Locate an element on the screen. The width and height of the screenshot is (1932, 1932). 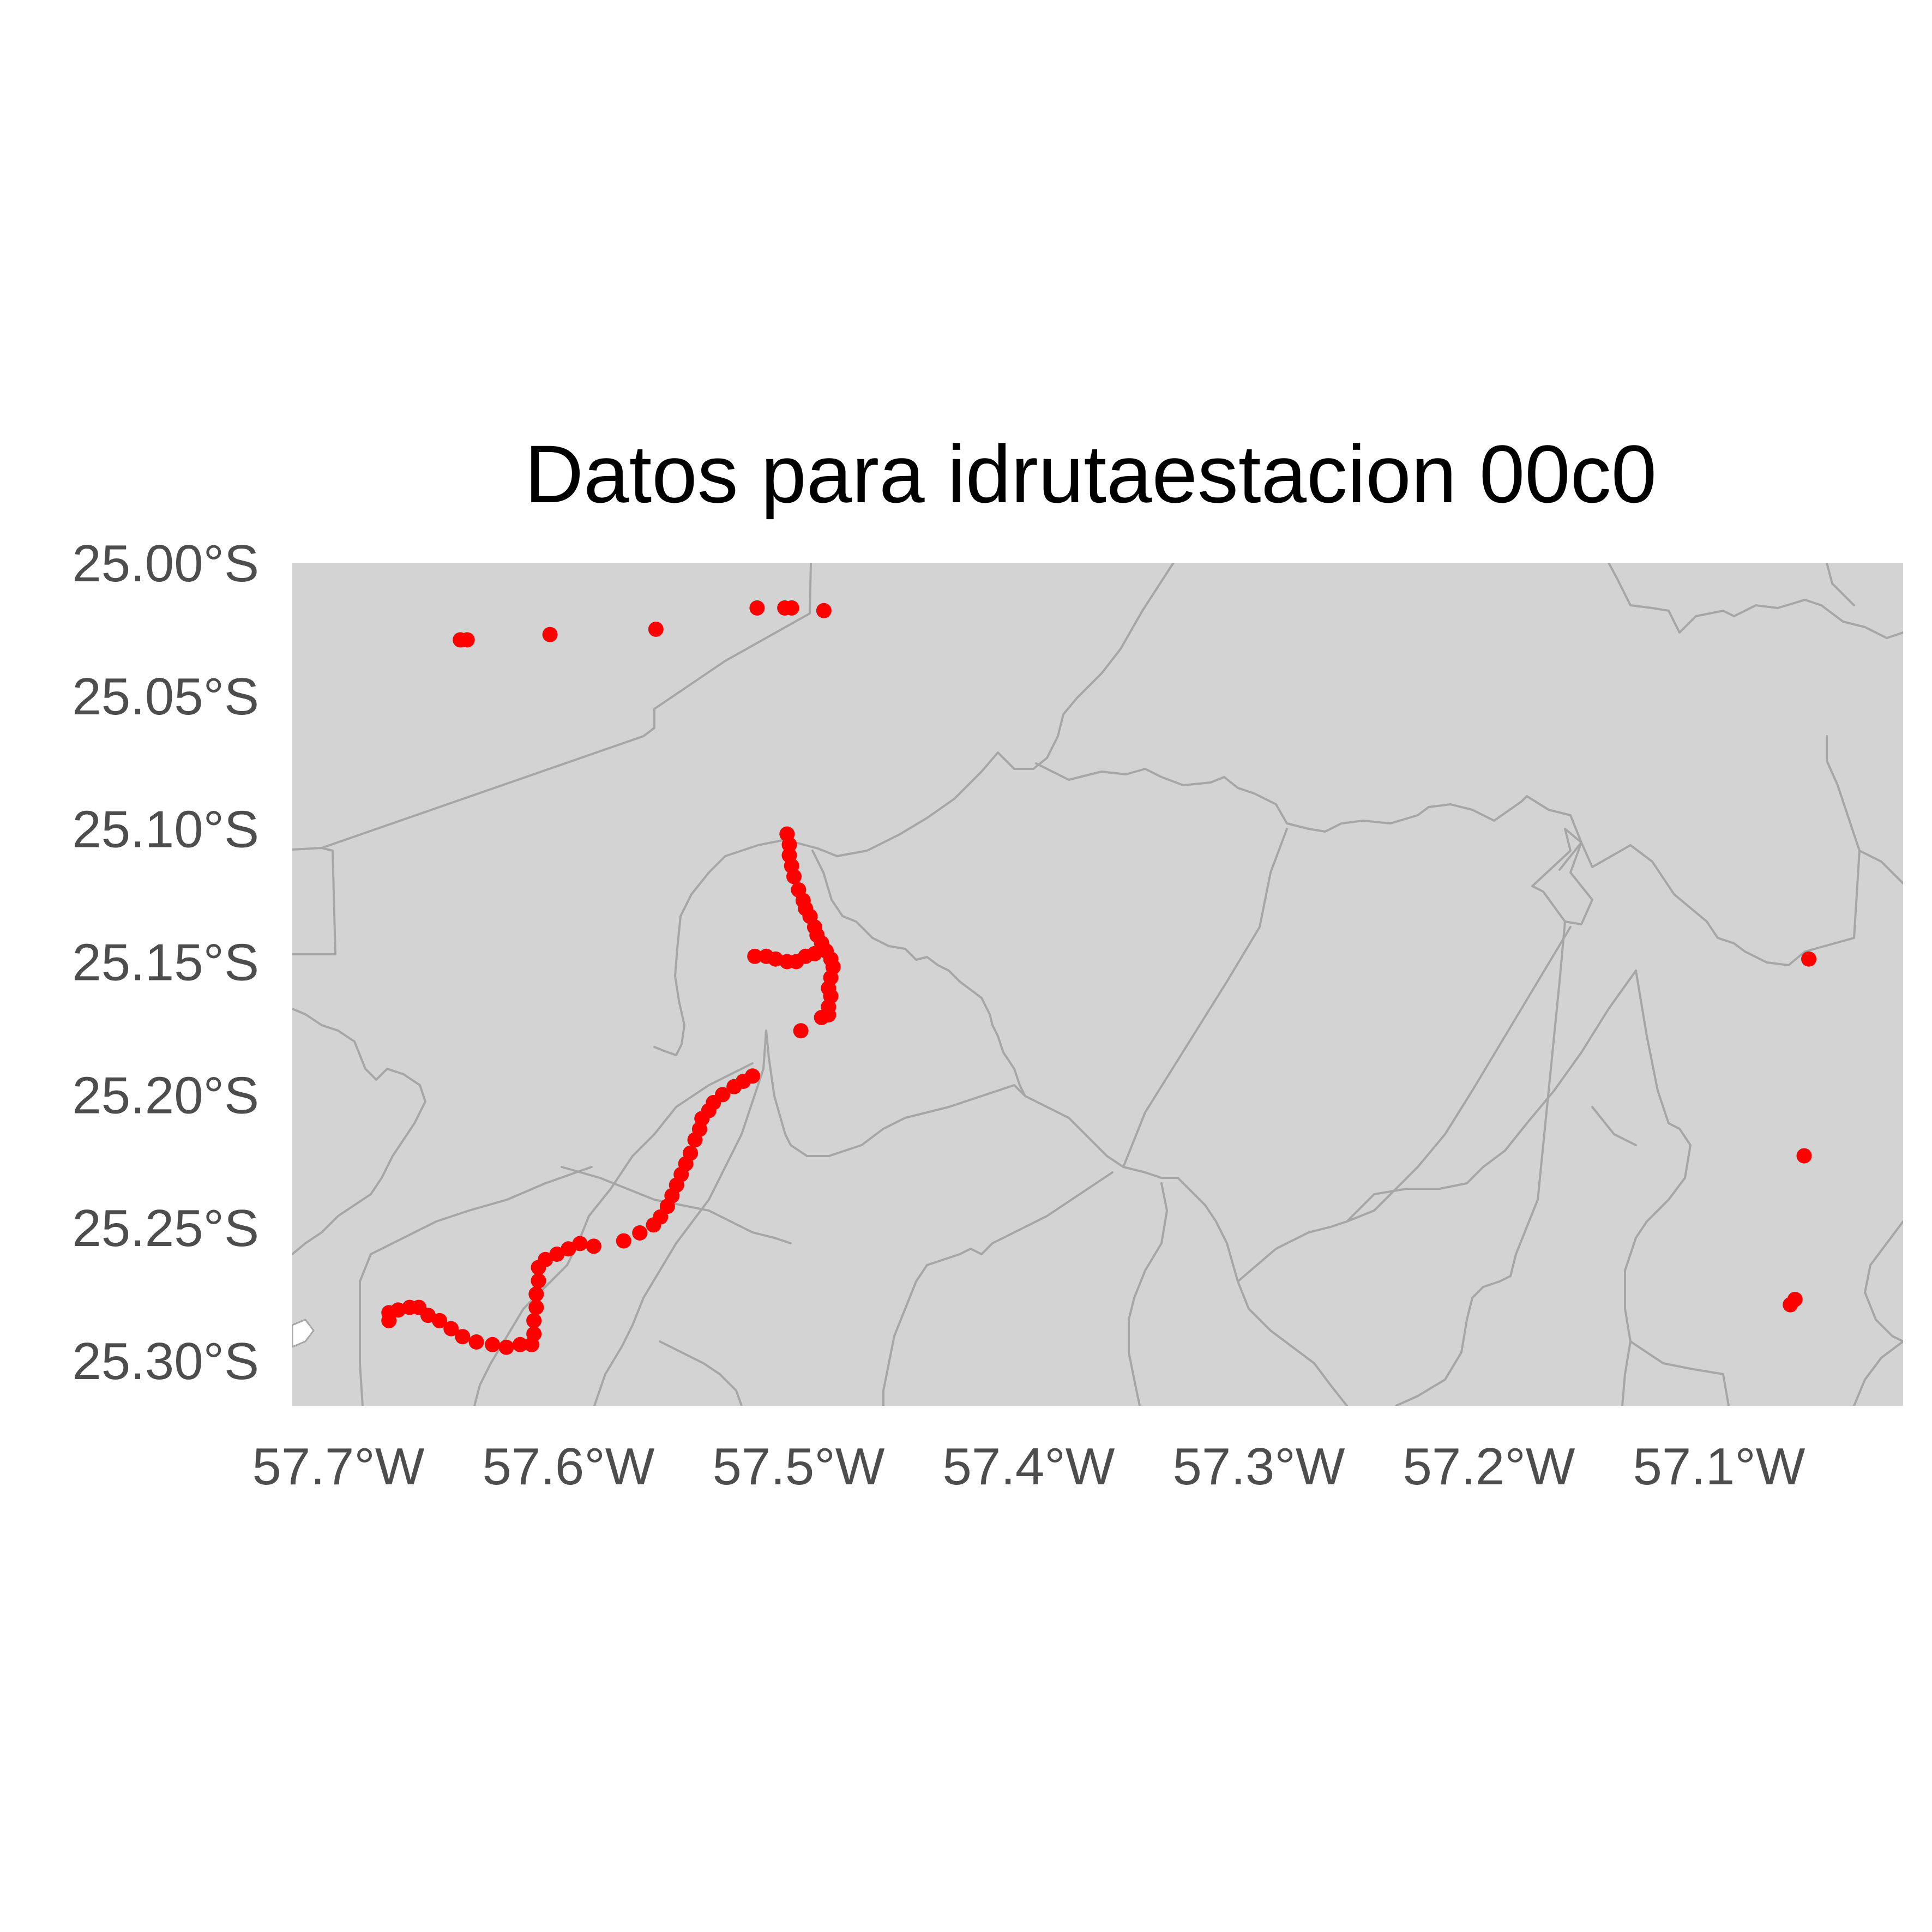
x-tick-label: 57.6°W is located at coordinates (568, 1466).